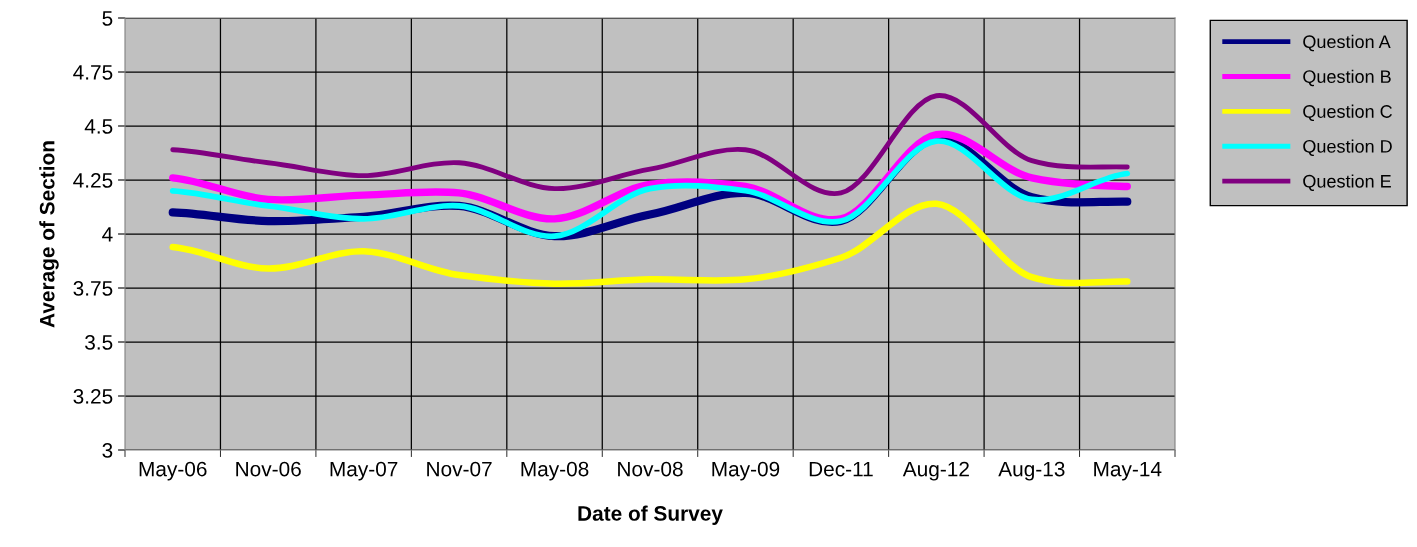 This screenshot has height=547, width=1417. What do you see at coordinates (173, 471) in the screenshot?
I see `x-tick-label: May-06` at bounding box center [173, 471].